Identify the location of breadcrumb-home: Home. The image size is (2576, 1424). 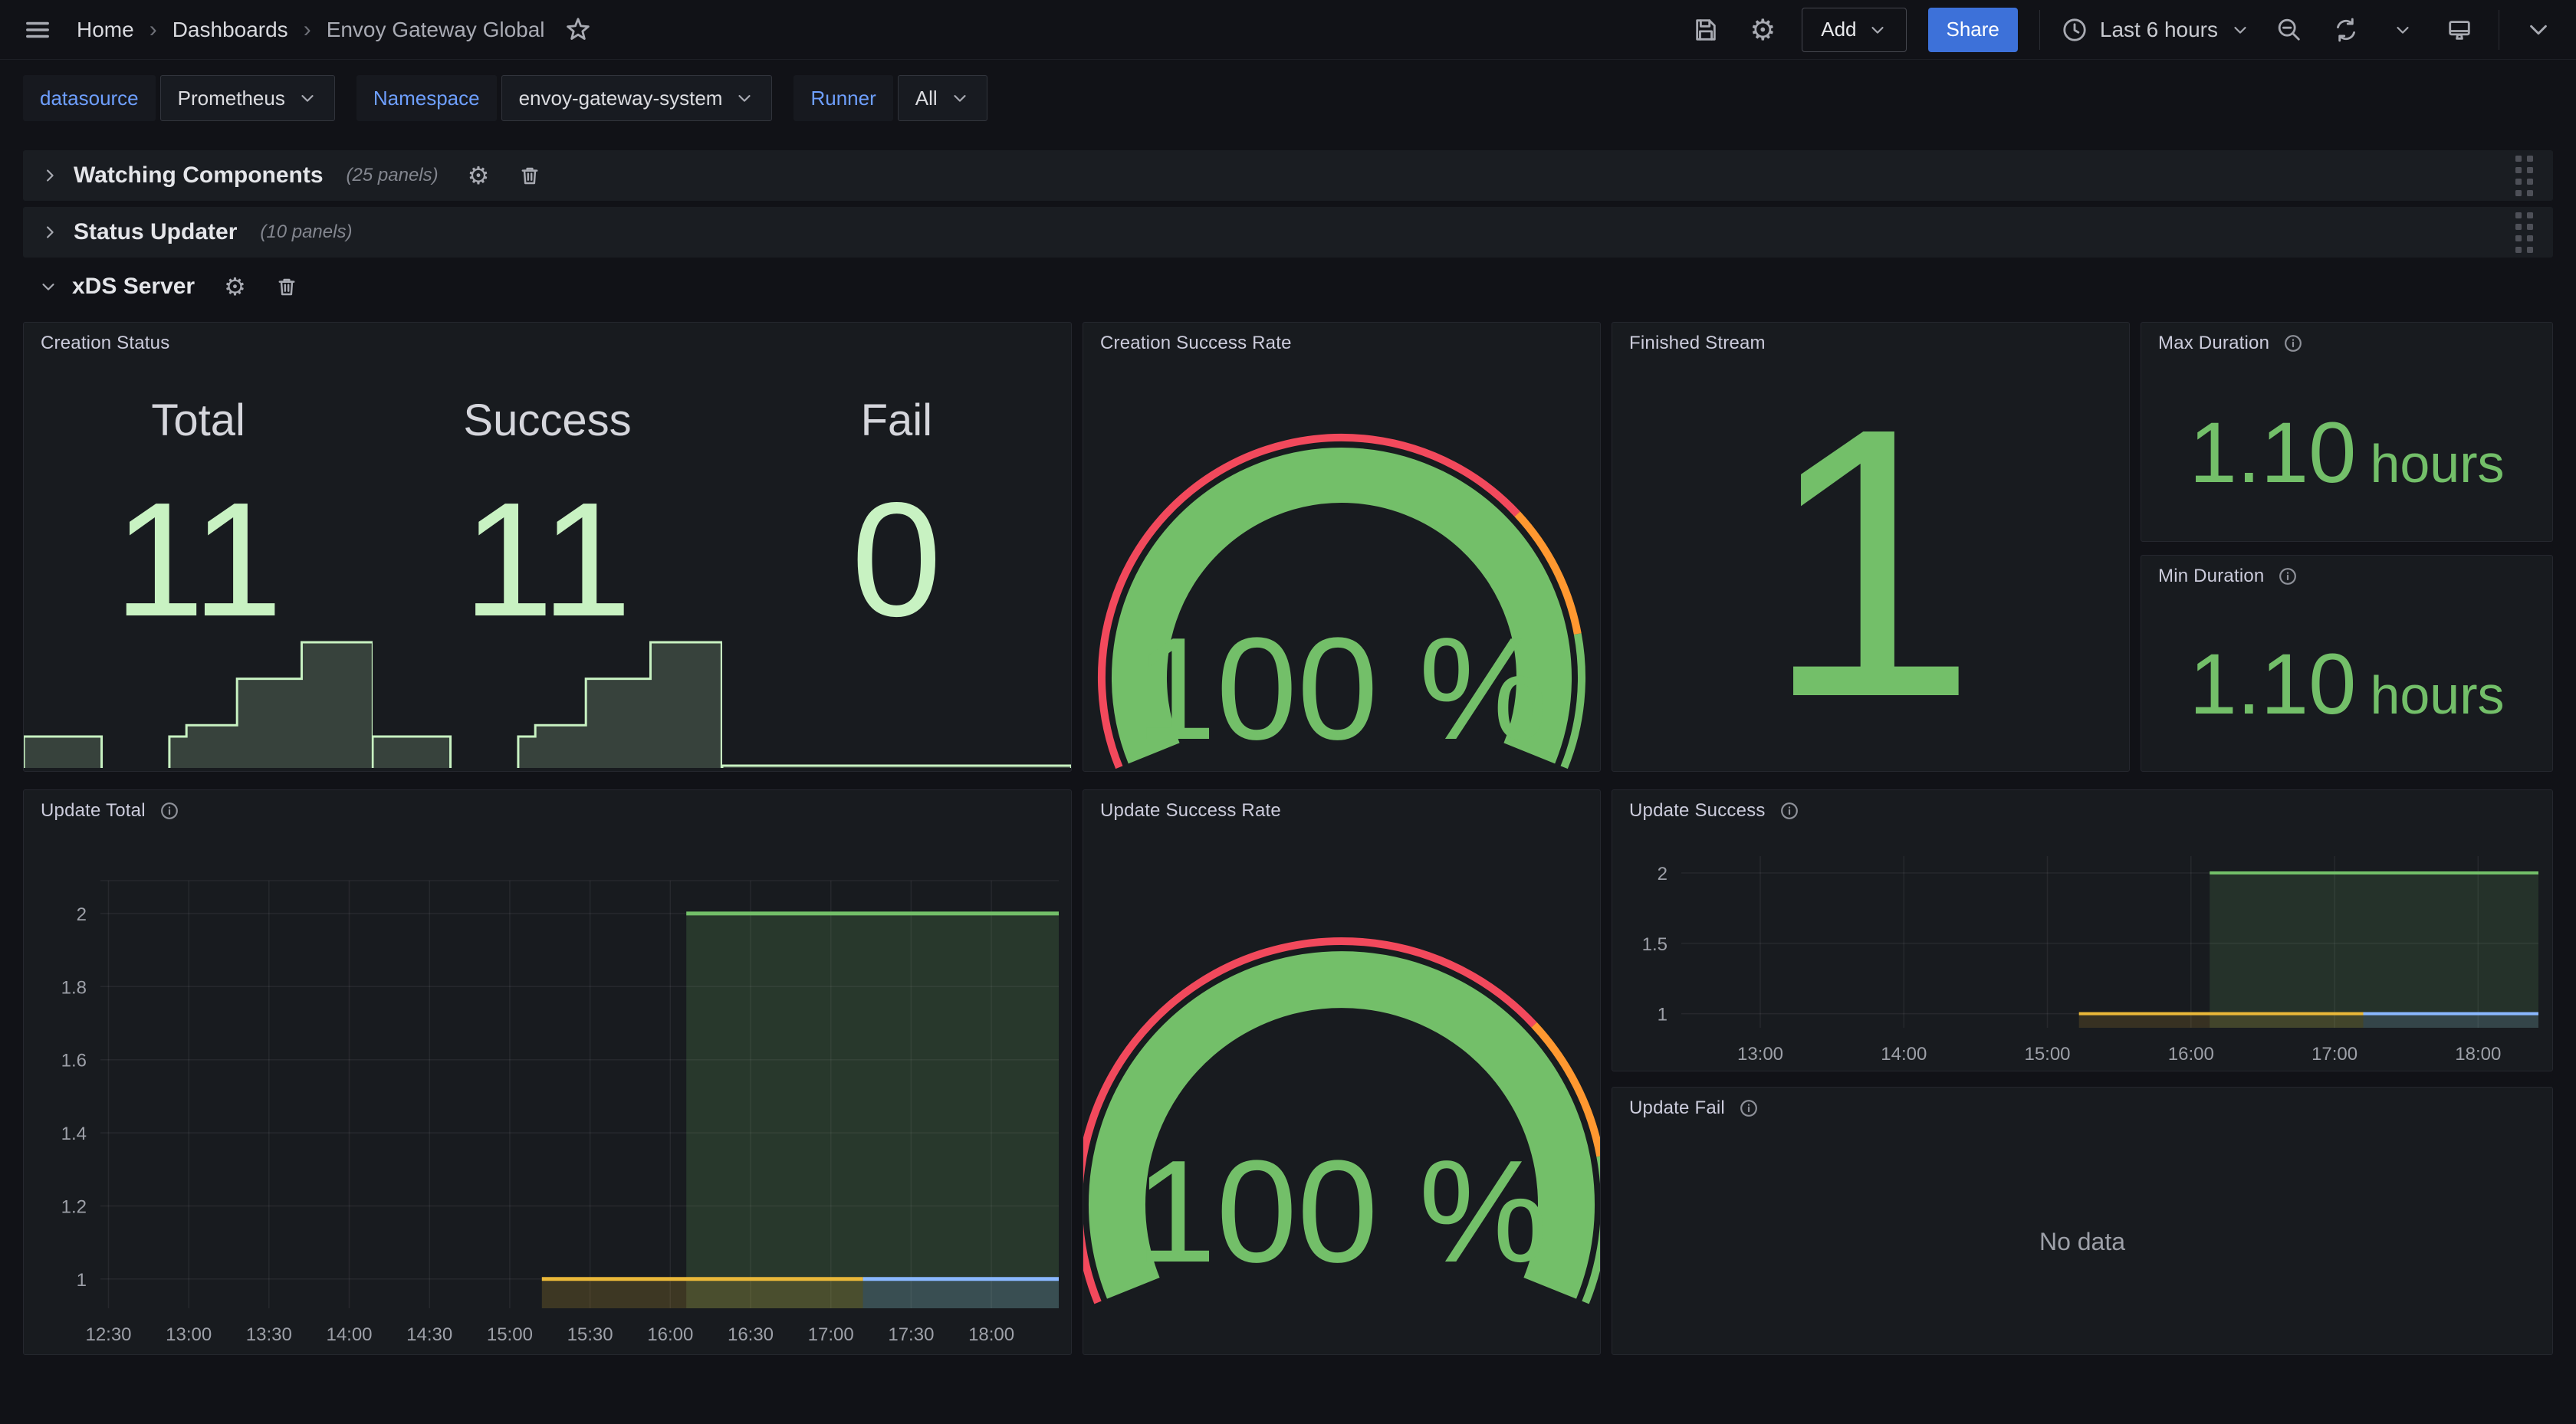
(105, 29).